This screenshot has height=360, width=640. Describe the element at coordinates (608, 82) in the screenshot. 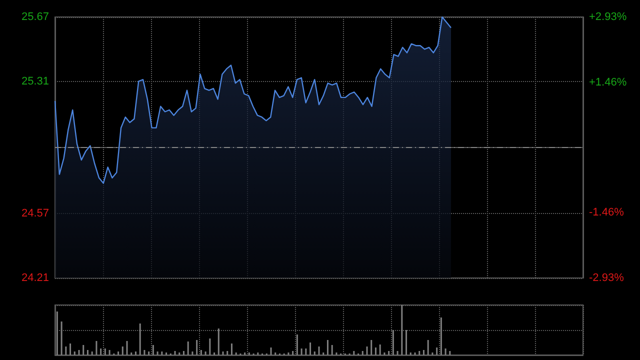

I see `y2-tick-label: +1.46%` at that location.